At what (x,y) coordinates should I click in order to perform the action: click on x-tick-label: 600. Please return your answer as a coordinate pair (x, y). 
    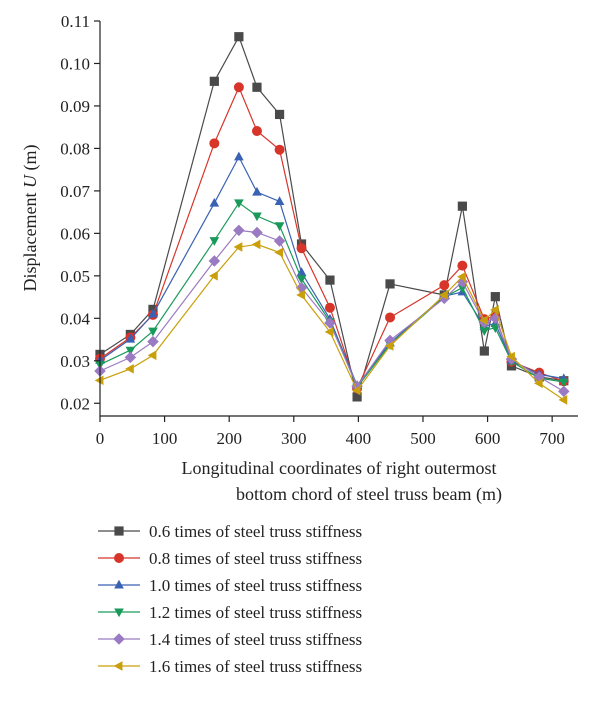
    Looking at the image, I should click on (488, 438).